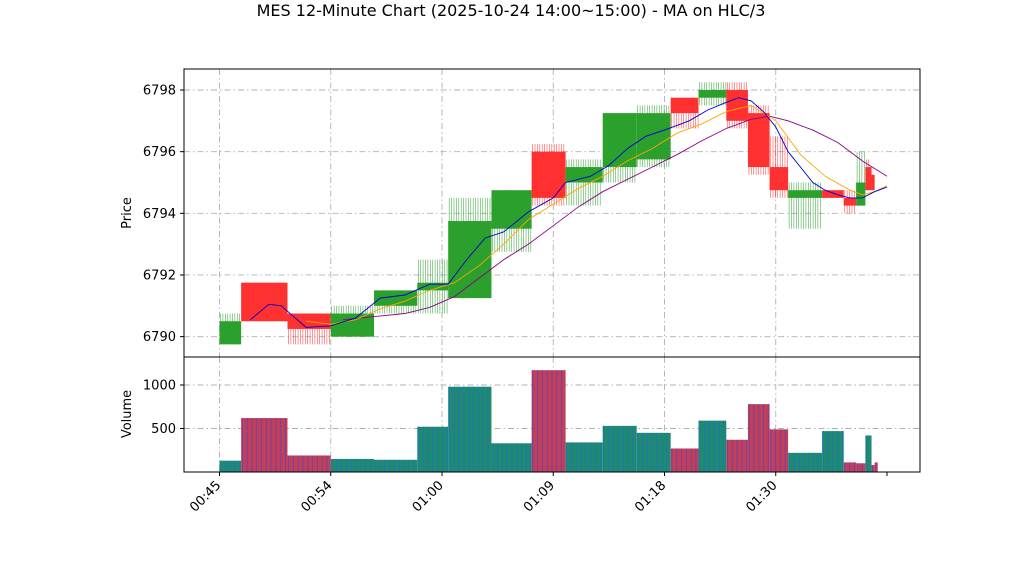 The width and height of the screenshot is (1022, 575). What do you see at coordinates (159, 214) in the screenshot?
I see `price-y-tick-label: 6794` at bounding box center [159, 214].